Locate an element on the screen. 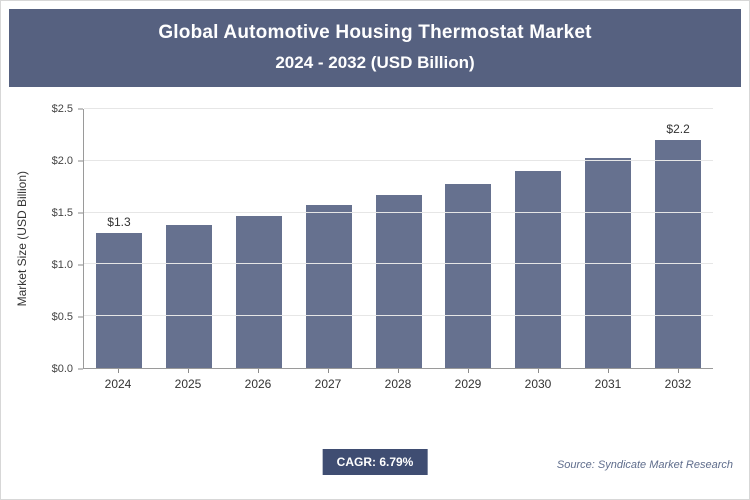 The height and width of the screenshot is (500, 750). bar-cell-2030 is located at coordinates (538, 238).